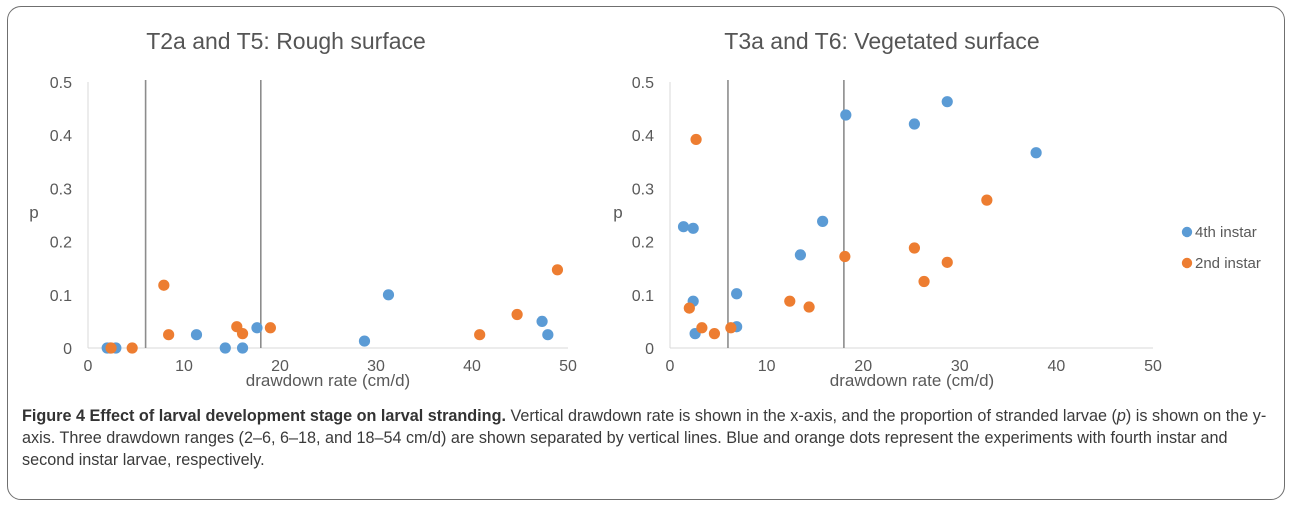 This screenshot has height=506, width=1292. Describe the element at coordinates (280, 366) in the screenshot. I see `left-x-tick-label: 20` at that location.